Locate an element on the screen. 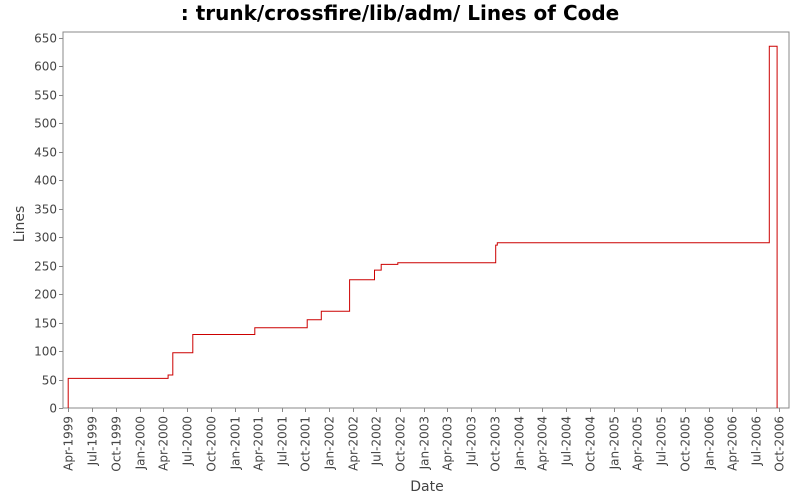  x-tick-label: Apr-2001 is located at coordinates (259, 443).